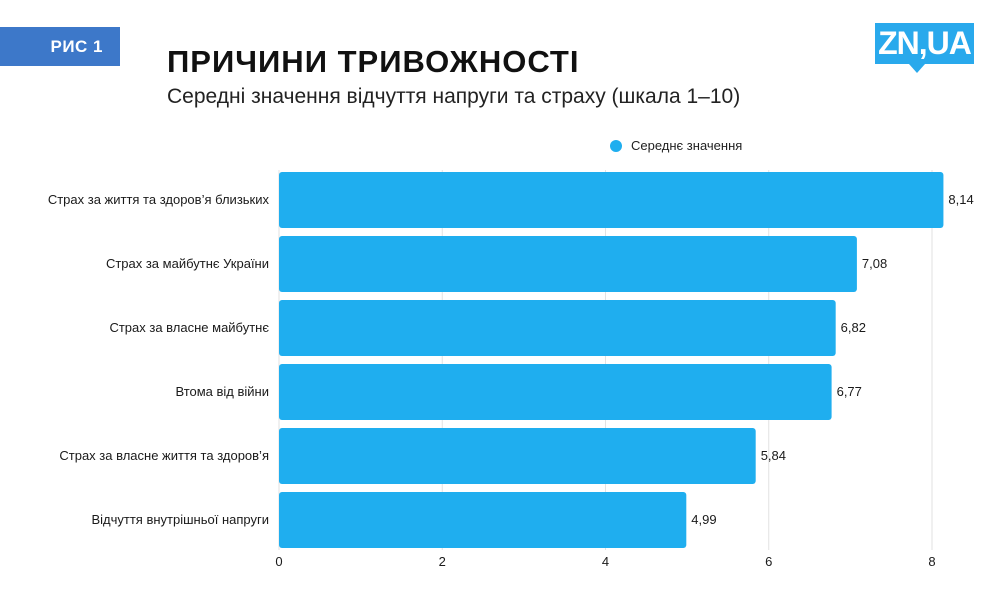 The image size is (1000, 600). Describe the element at coordinates (222, 391) in the screenshot. I see `category-label: Втома від війни` at that location.